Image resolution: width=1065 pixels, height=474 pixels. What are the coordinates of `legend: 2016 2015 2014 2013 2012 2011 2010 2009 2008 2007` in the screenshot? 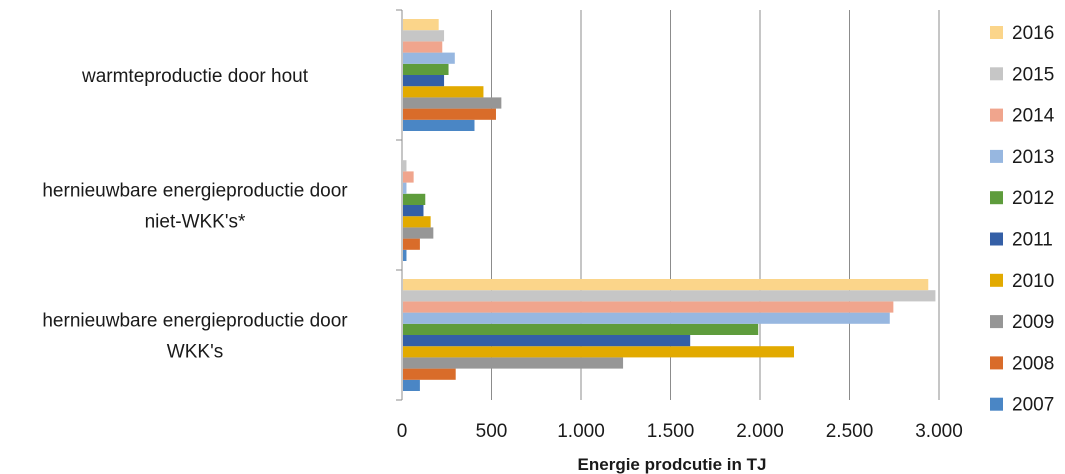 It's located at (1022, 219).